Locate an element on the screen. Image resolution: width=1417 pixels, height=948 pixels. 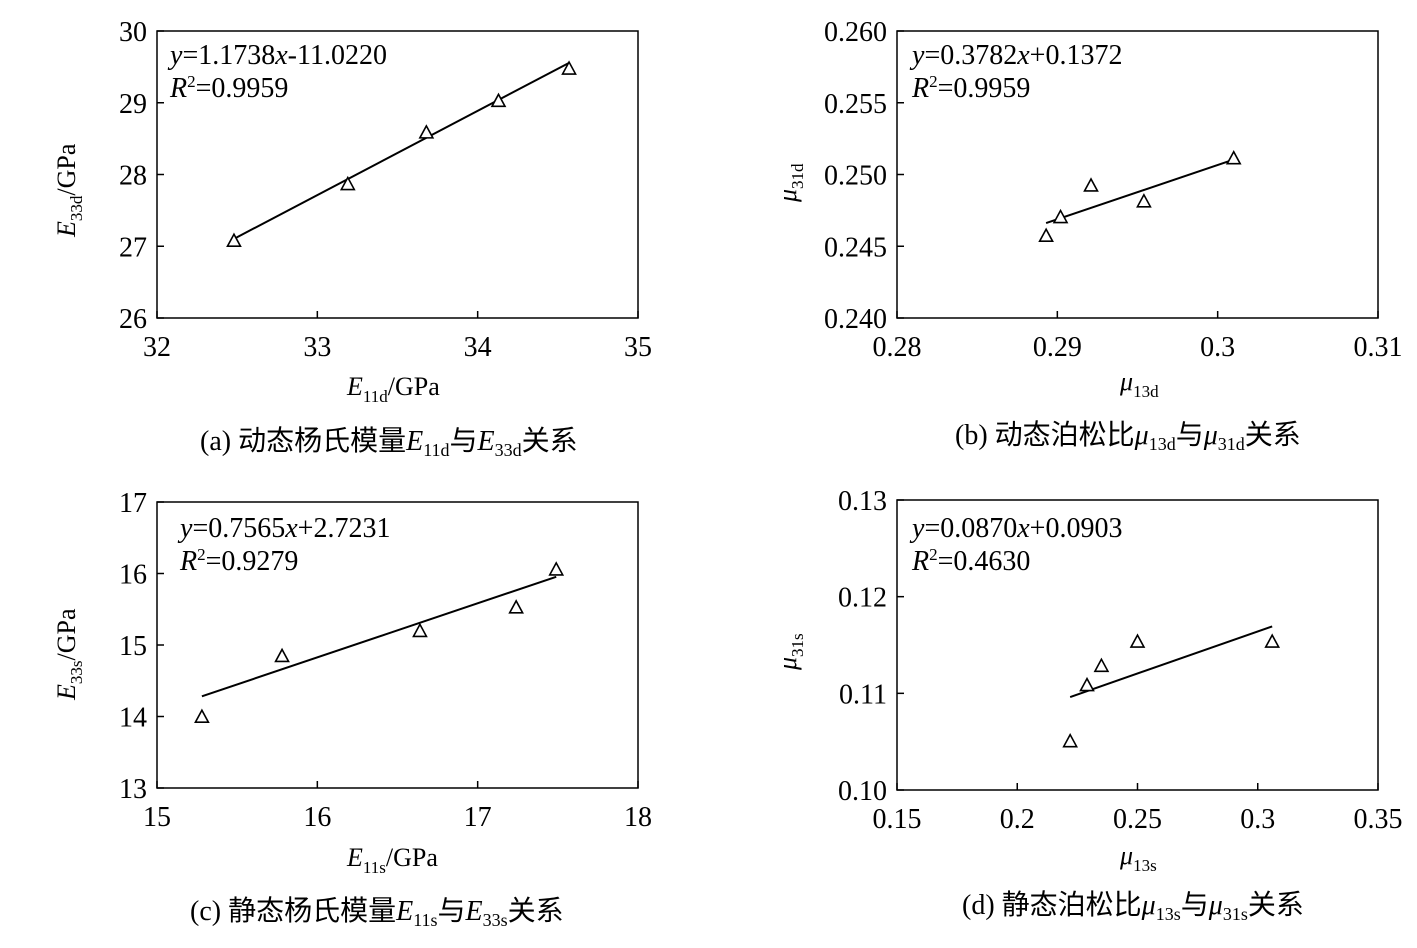
regression-equation-d: y=0.0870x+0.0903 is located at coordinates (1015, 528).